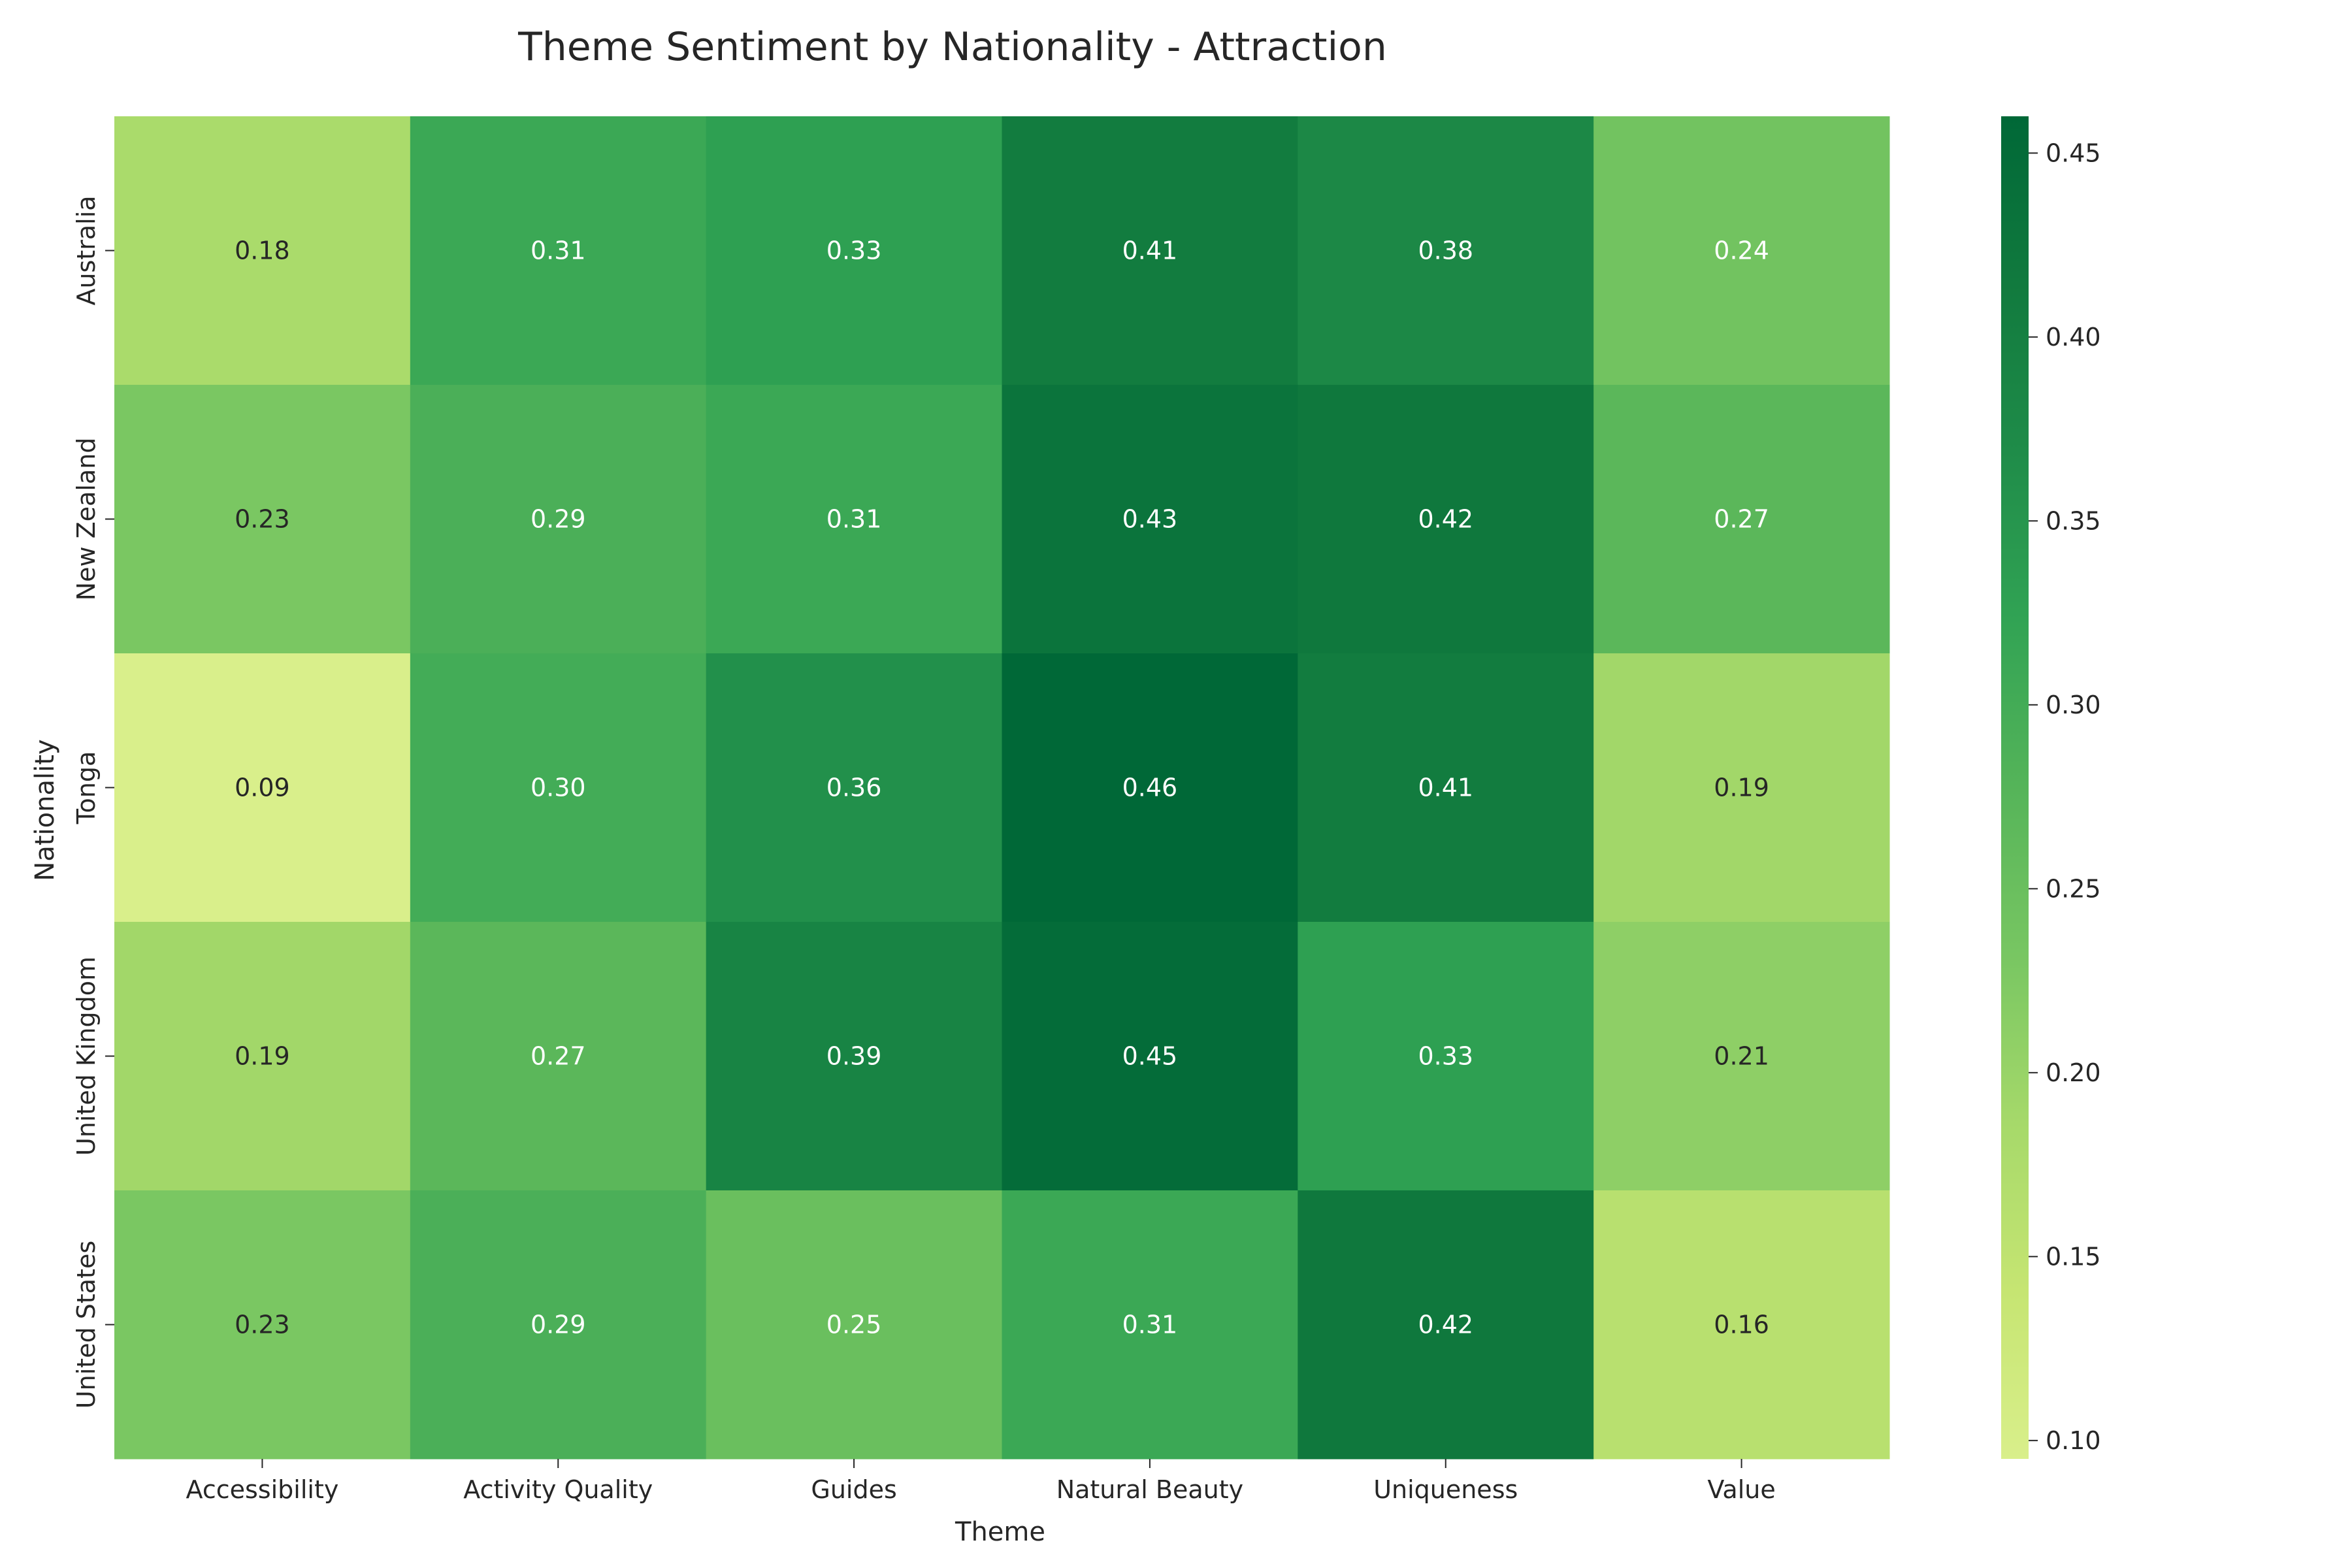  What do you see at coordinates (1000, 1532) in the screenshot?
I see `x-axis-label: Theme` at bounding box center [1000, 1532].